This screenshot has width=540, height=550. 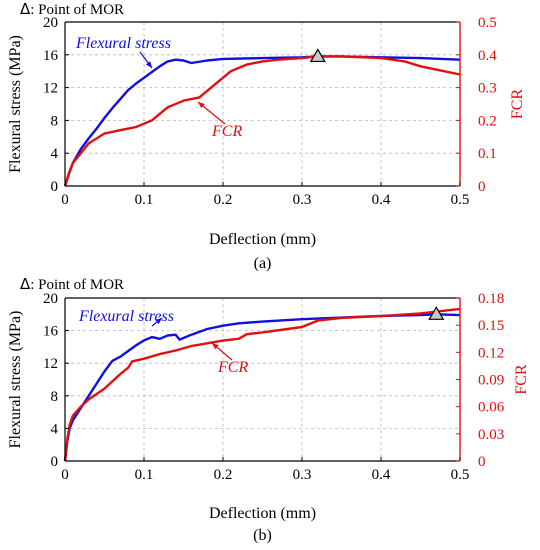 What do you see at coordinates (487, 154) in the screenshot?
I see `y2-tick-label: 0.1` at bounding box center [487, 154].